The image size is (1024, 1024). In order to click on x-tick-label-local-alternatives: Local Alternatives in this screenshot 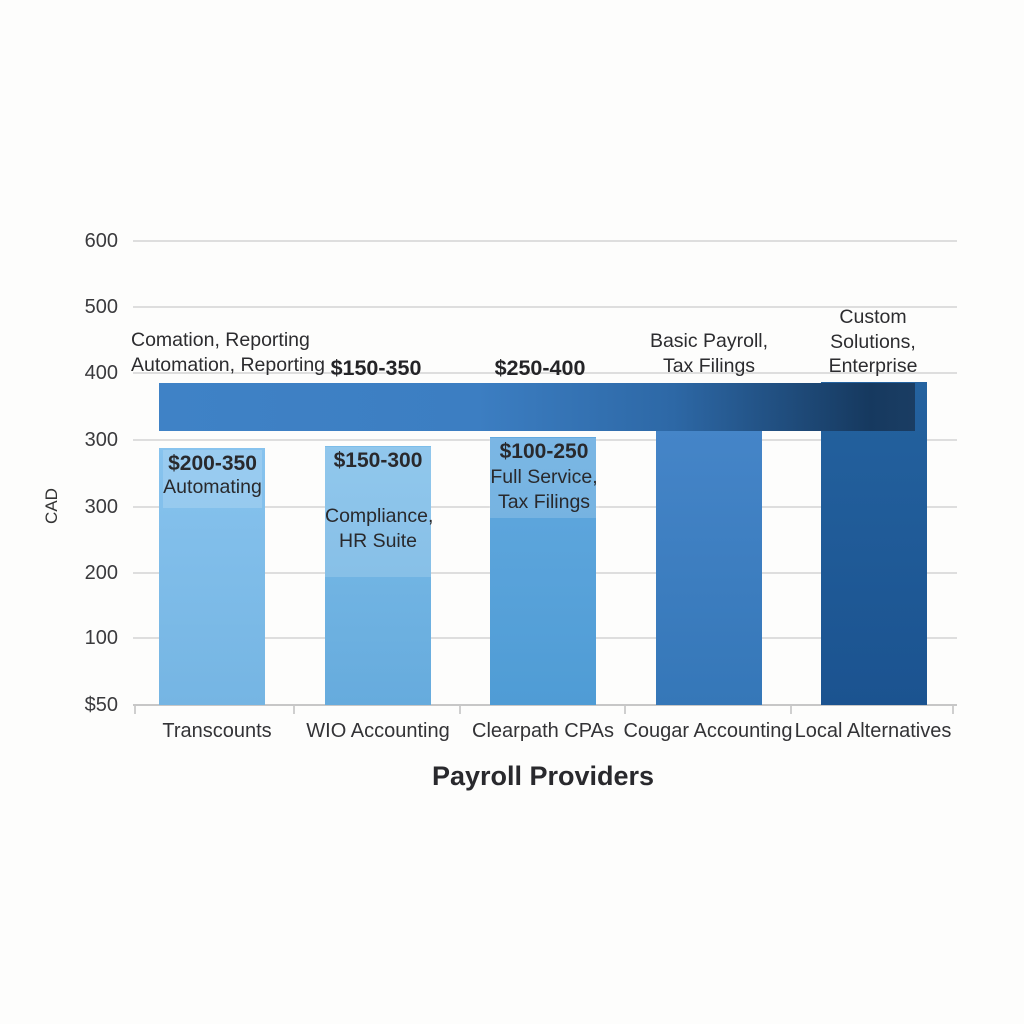, I will do `click(873, 731)`.